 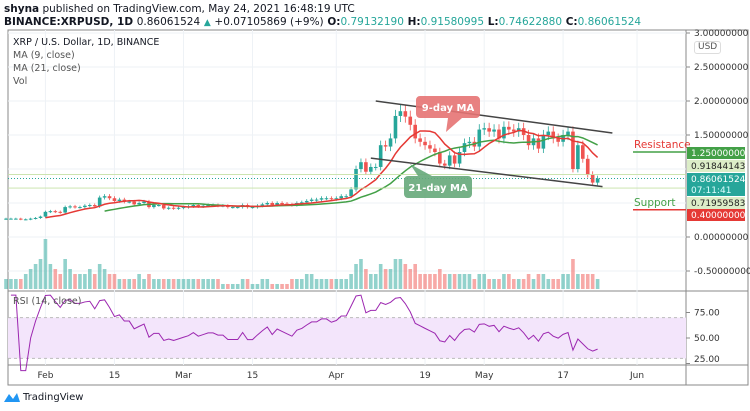 What do you see at coordinates (351, 173) in the screenshot?
I see `ma21-line` at bounding box center [351, 173].